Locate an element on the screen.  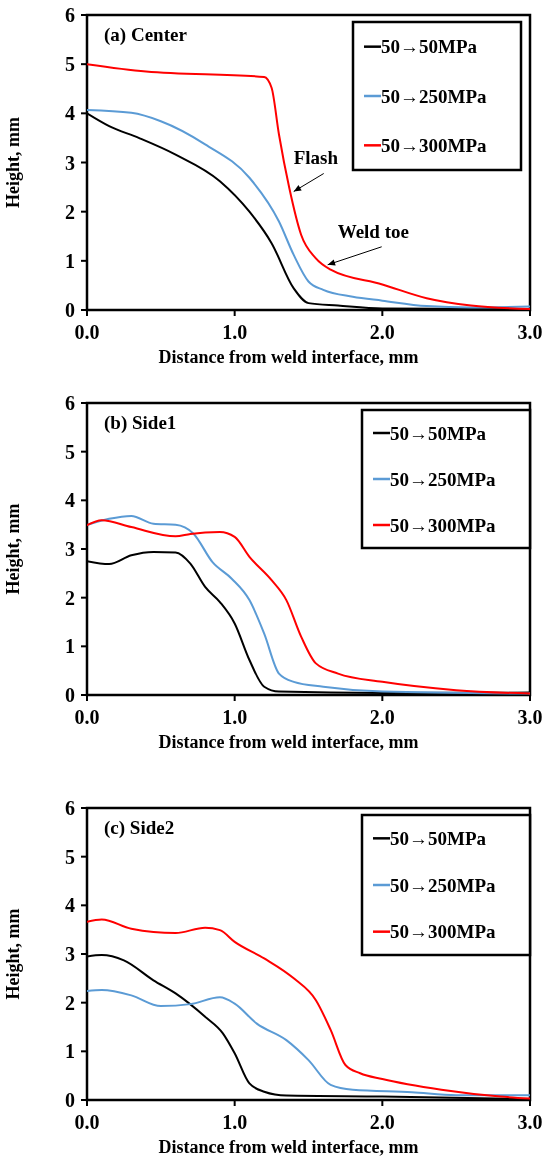
annotation: Weld toe is located at coordinates (373, 231).